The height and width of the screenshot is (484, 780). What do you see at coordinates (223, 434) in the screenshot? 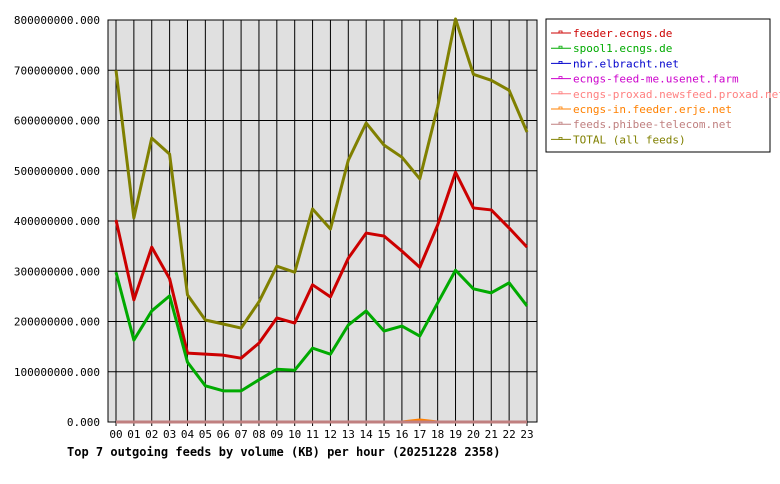
I see `x-tick-label: 06` at bounding box center [223, 434].